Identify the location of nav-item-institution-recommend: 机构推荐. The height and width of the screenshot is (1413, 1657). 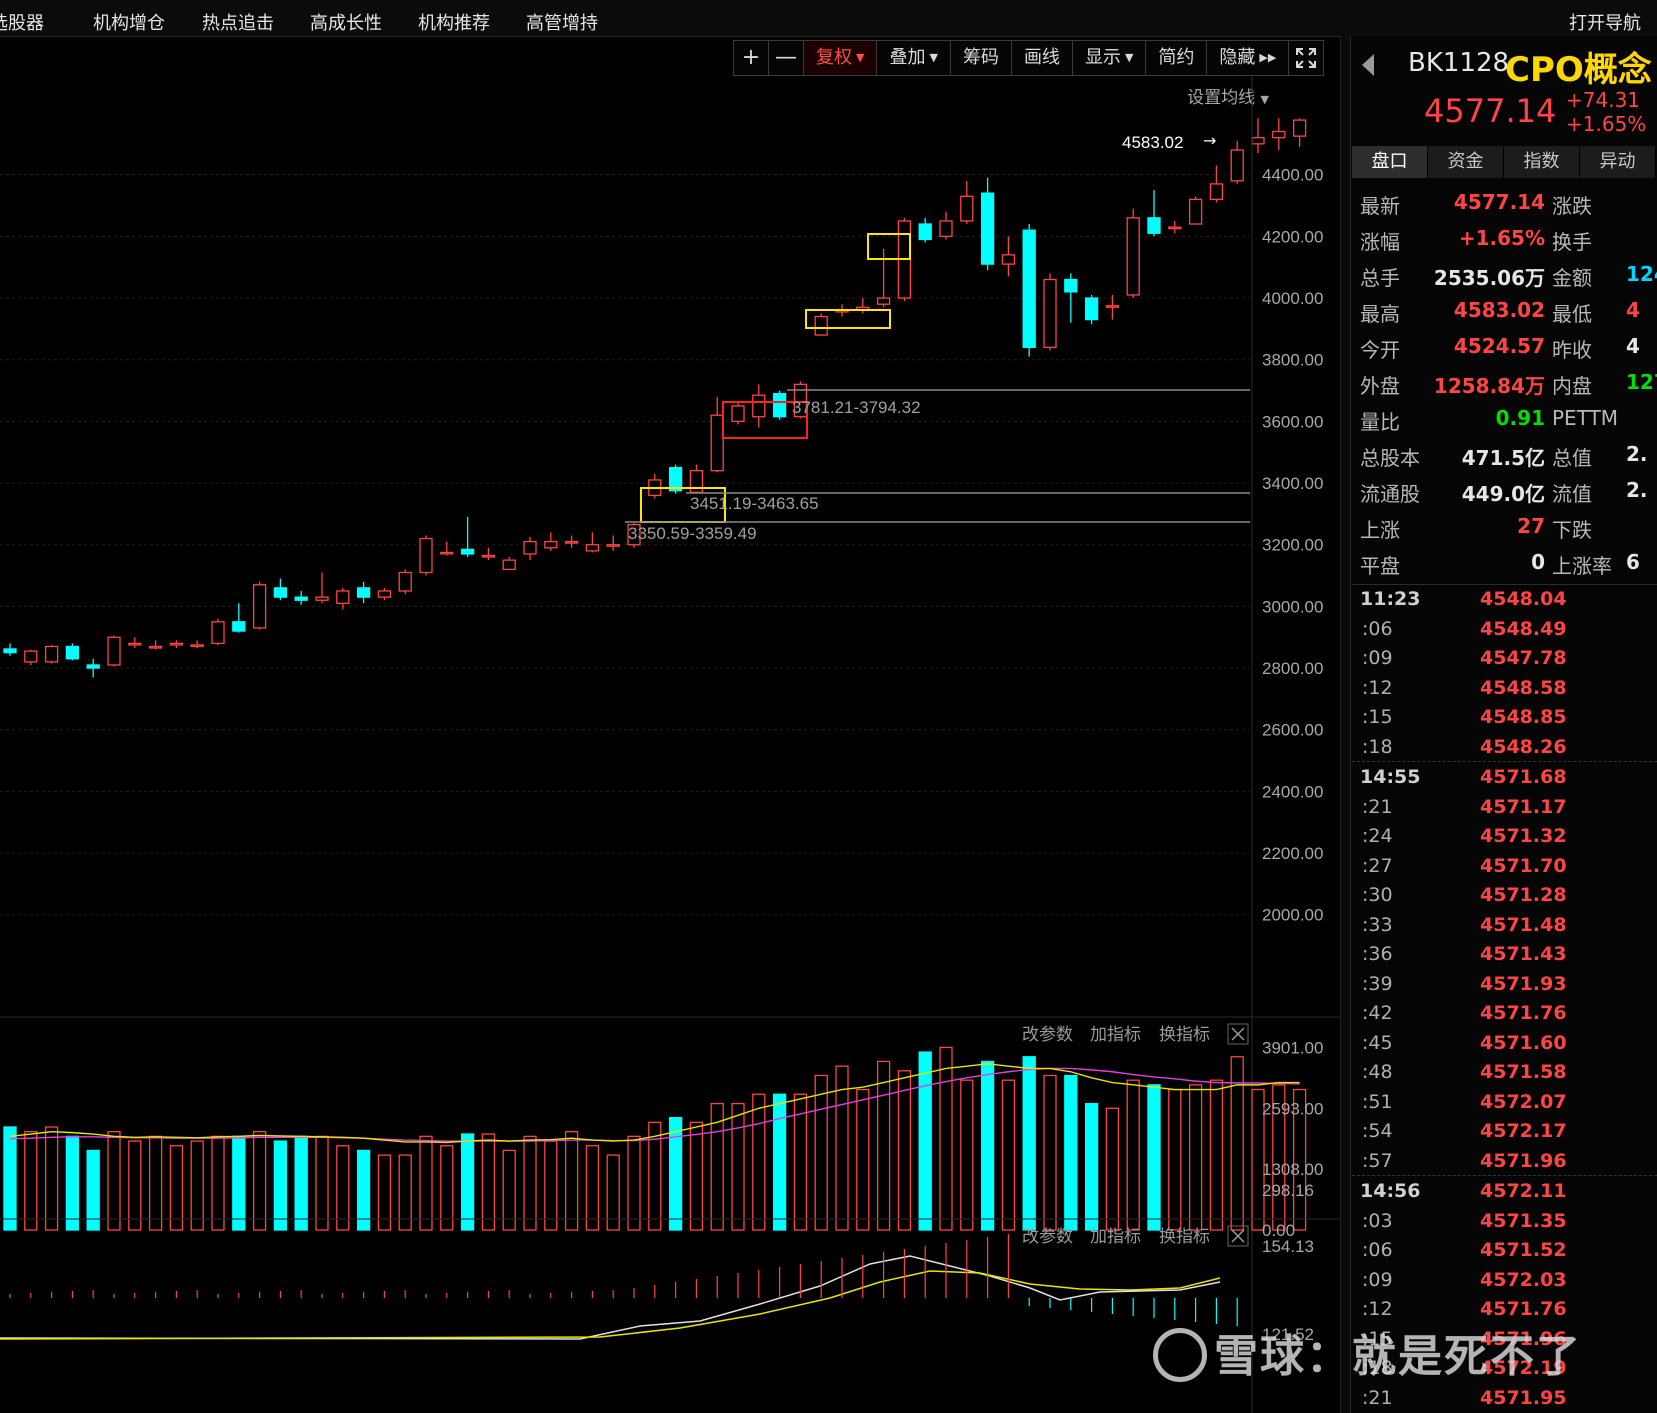
(454, 23).